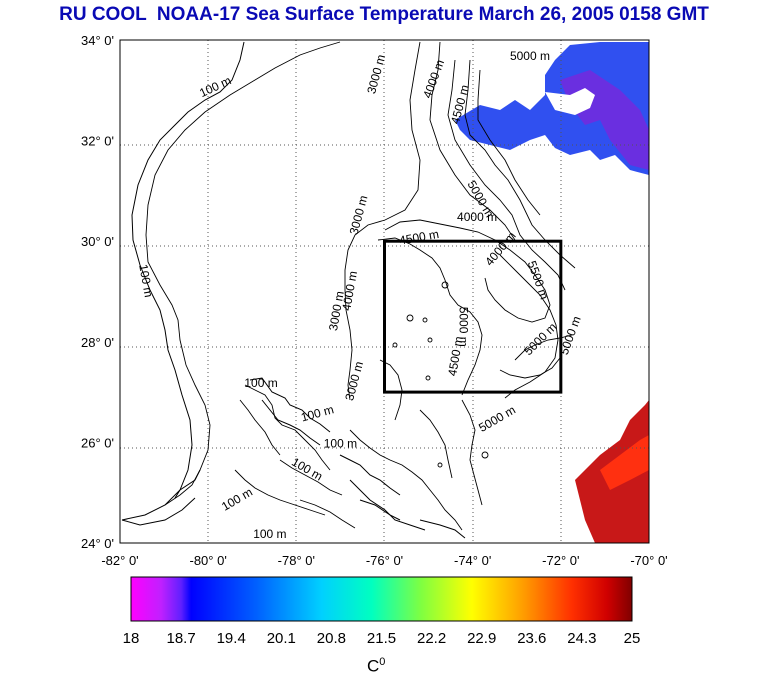  I want to click on longitude-label: -80° 0', so click(208, 560).